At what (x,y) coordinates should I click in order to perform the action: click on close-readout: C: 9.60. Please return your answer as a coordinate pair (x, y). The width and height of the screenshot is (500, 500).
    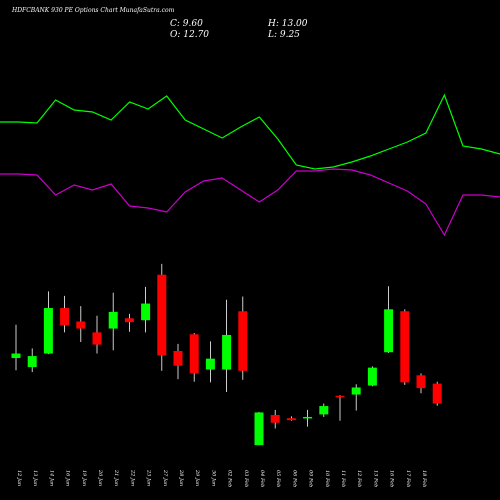
    Looking at the image, I should click on (186, 24).